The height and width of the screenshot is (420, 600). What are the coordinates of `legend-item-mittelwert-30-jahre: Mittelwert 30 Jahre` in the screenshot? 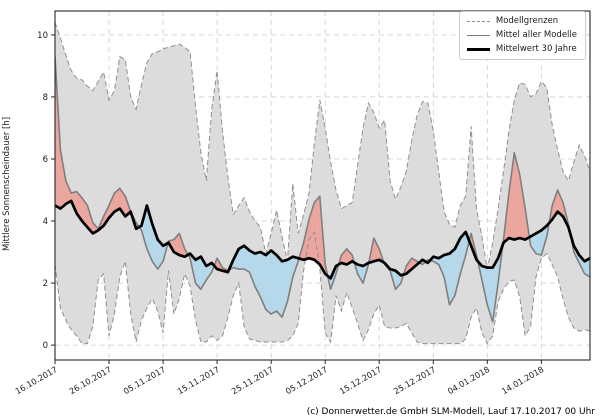 It's located at (521, 49).